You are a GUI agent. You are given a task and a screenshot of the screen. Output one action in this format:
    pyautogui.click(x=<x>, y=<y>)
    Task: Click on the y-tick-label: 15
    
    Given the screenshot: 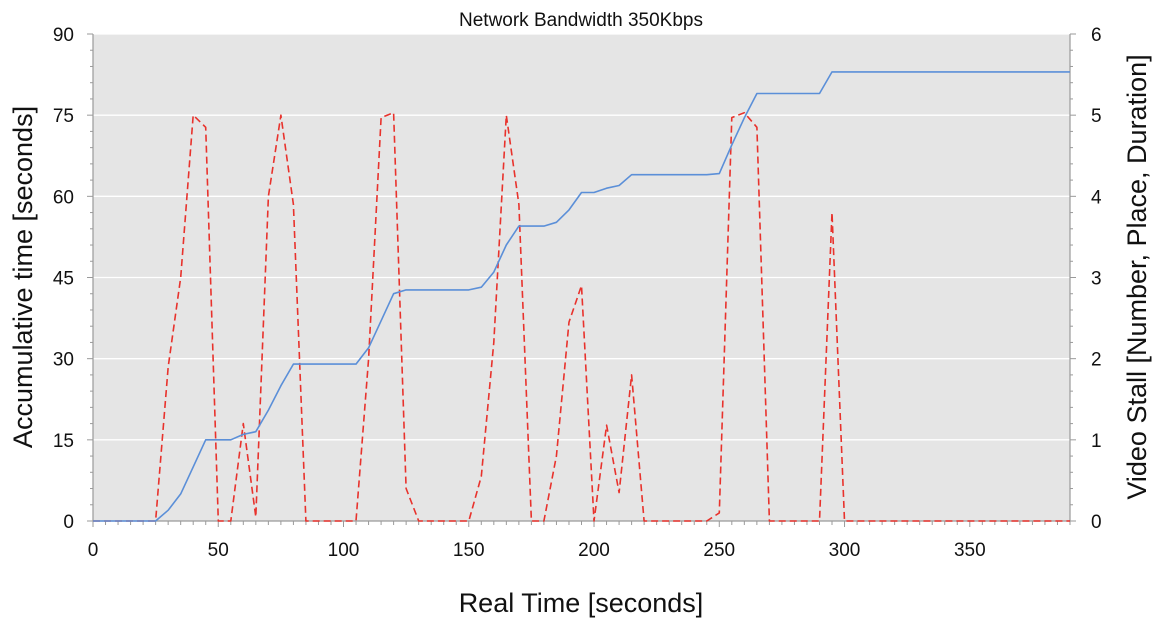 What is the action you would take?
    pyautogui.click(x=63, y=441)
    